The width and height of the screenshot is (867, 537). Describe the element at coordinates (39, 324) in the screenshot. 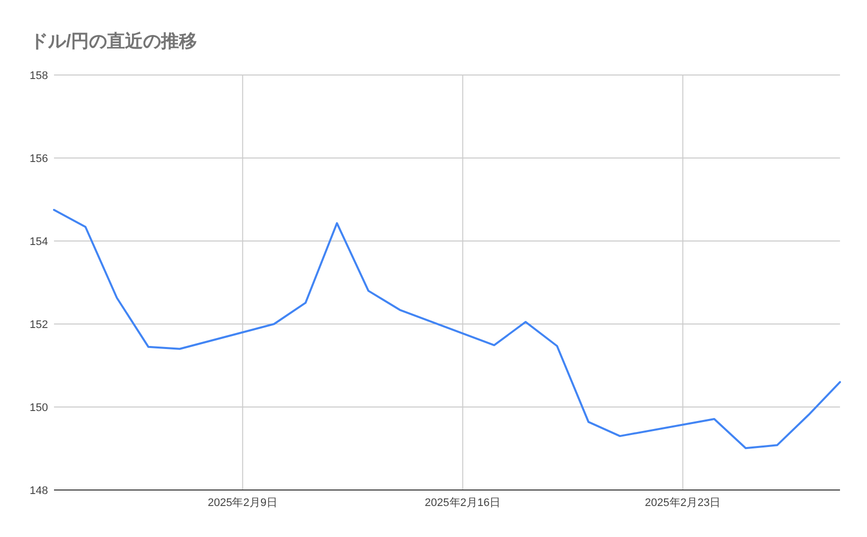

I see `y-tick-label: 152` at that location.